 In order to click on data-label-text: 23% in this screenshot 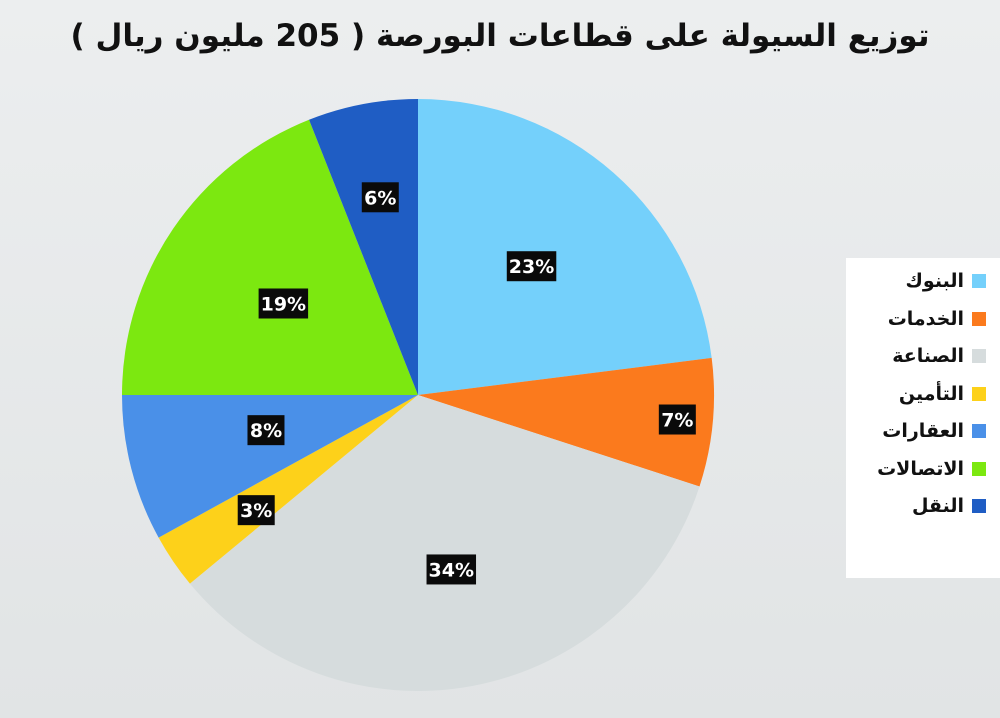, I will do `click(531, 267)`.